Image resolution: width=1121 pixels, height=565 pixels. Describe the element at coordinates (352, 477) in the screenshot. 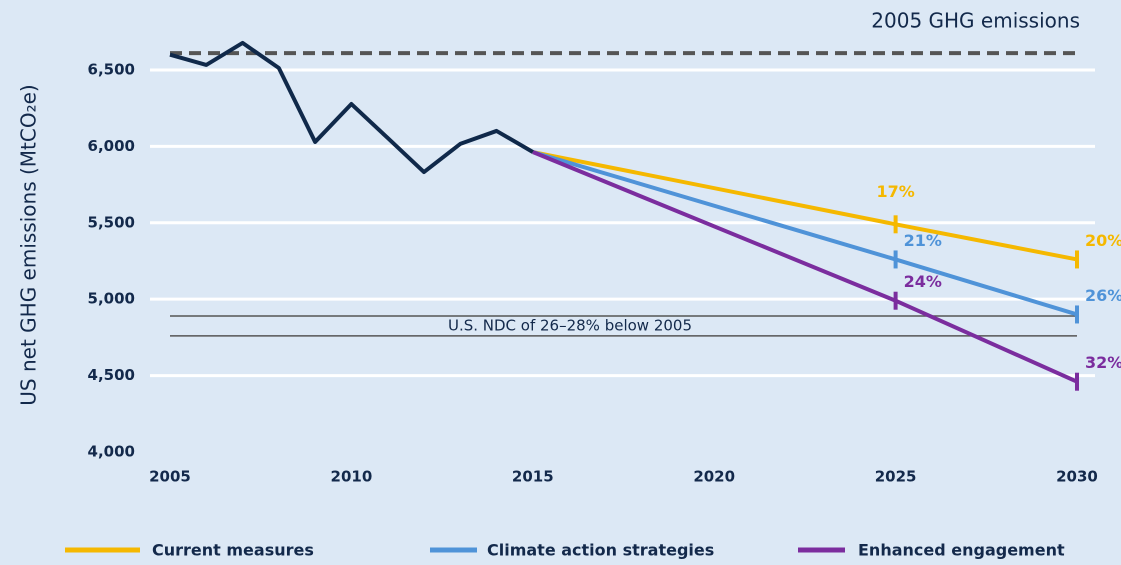

I see `x-tick-label: 2010` at that location.